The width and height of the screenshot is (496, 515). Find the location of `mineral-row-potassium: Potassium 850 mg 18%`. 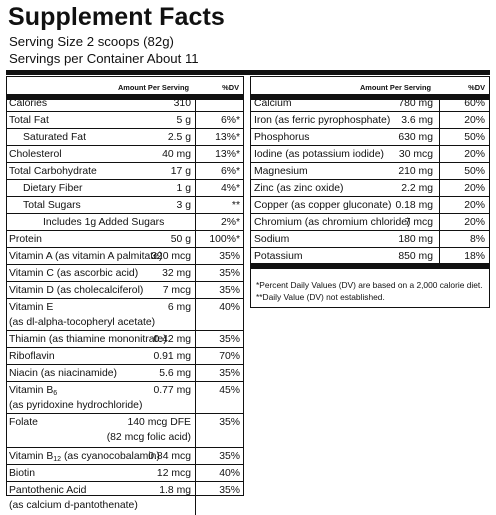

mineral-row-potassium: Potassium 850 mg 18% is located at coordinates (370, 258).